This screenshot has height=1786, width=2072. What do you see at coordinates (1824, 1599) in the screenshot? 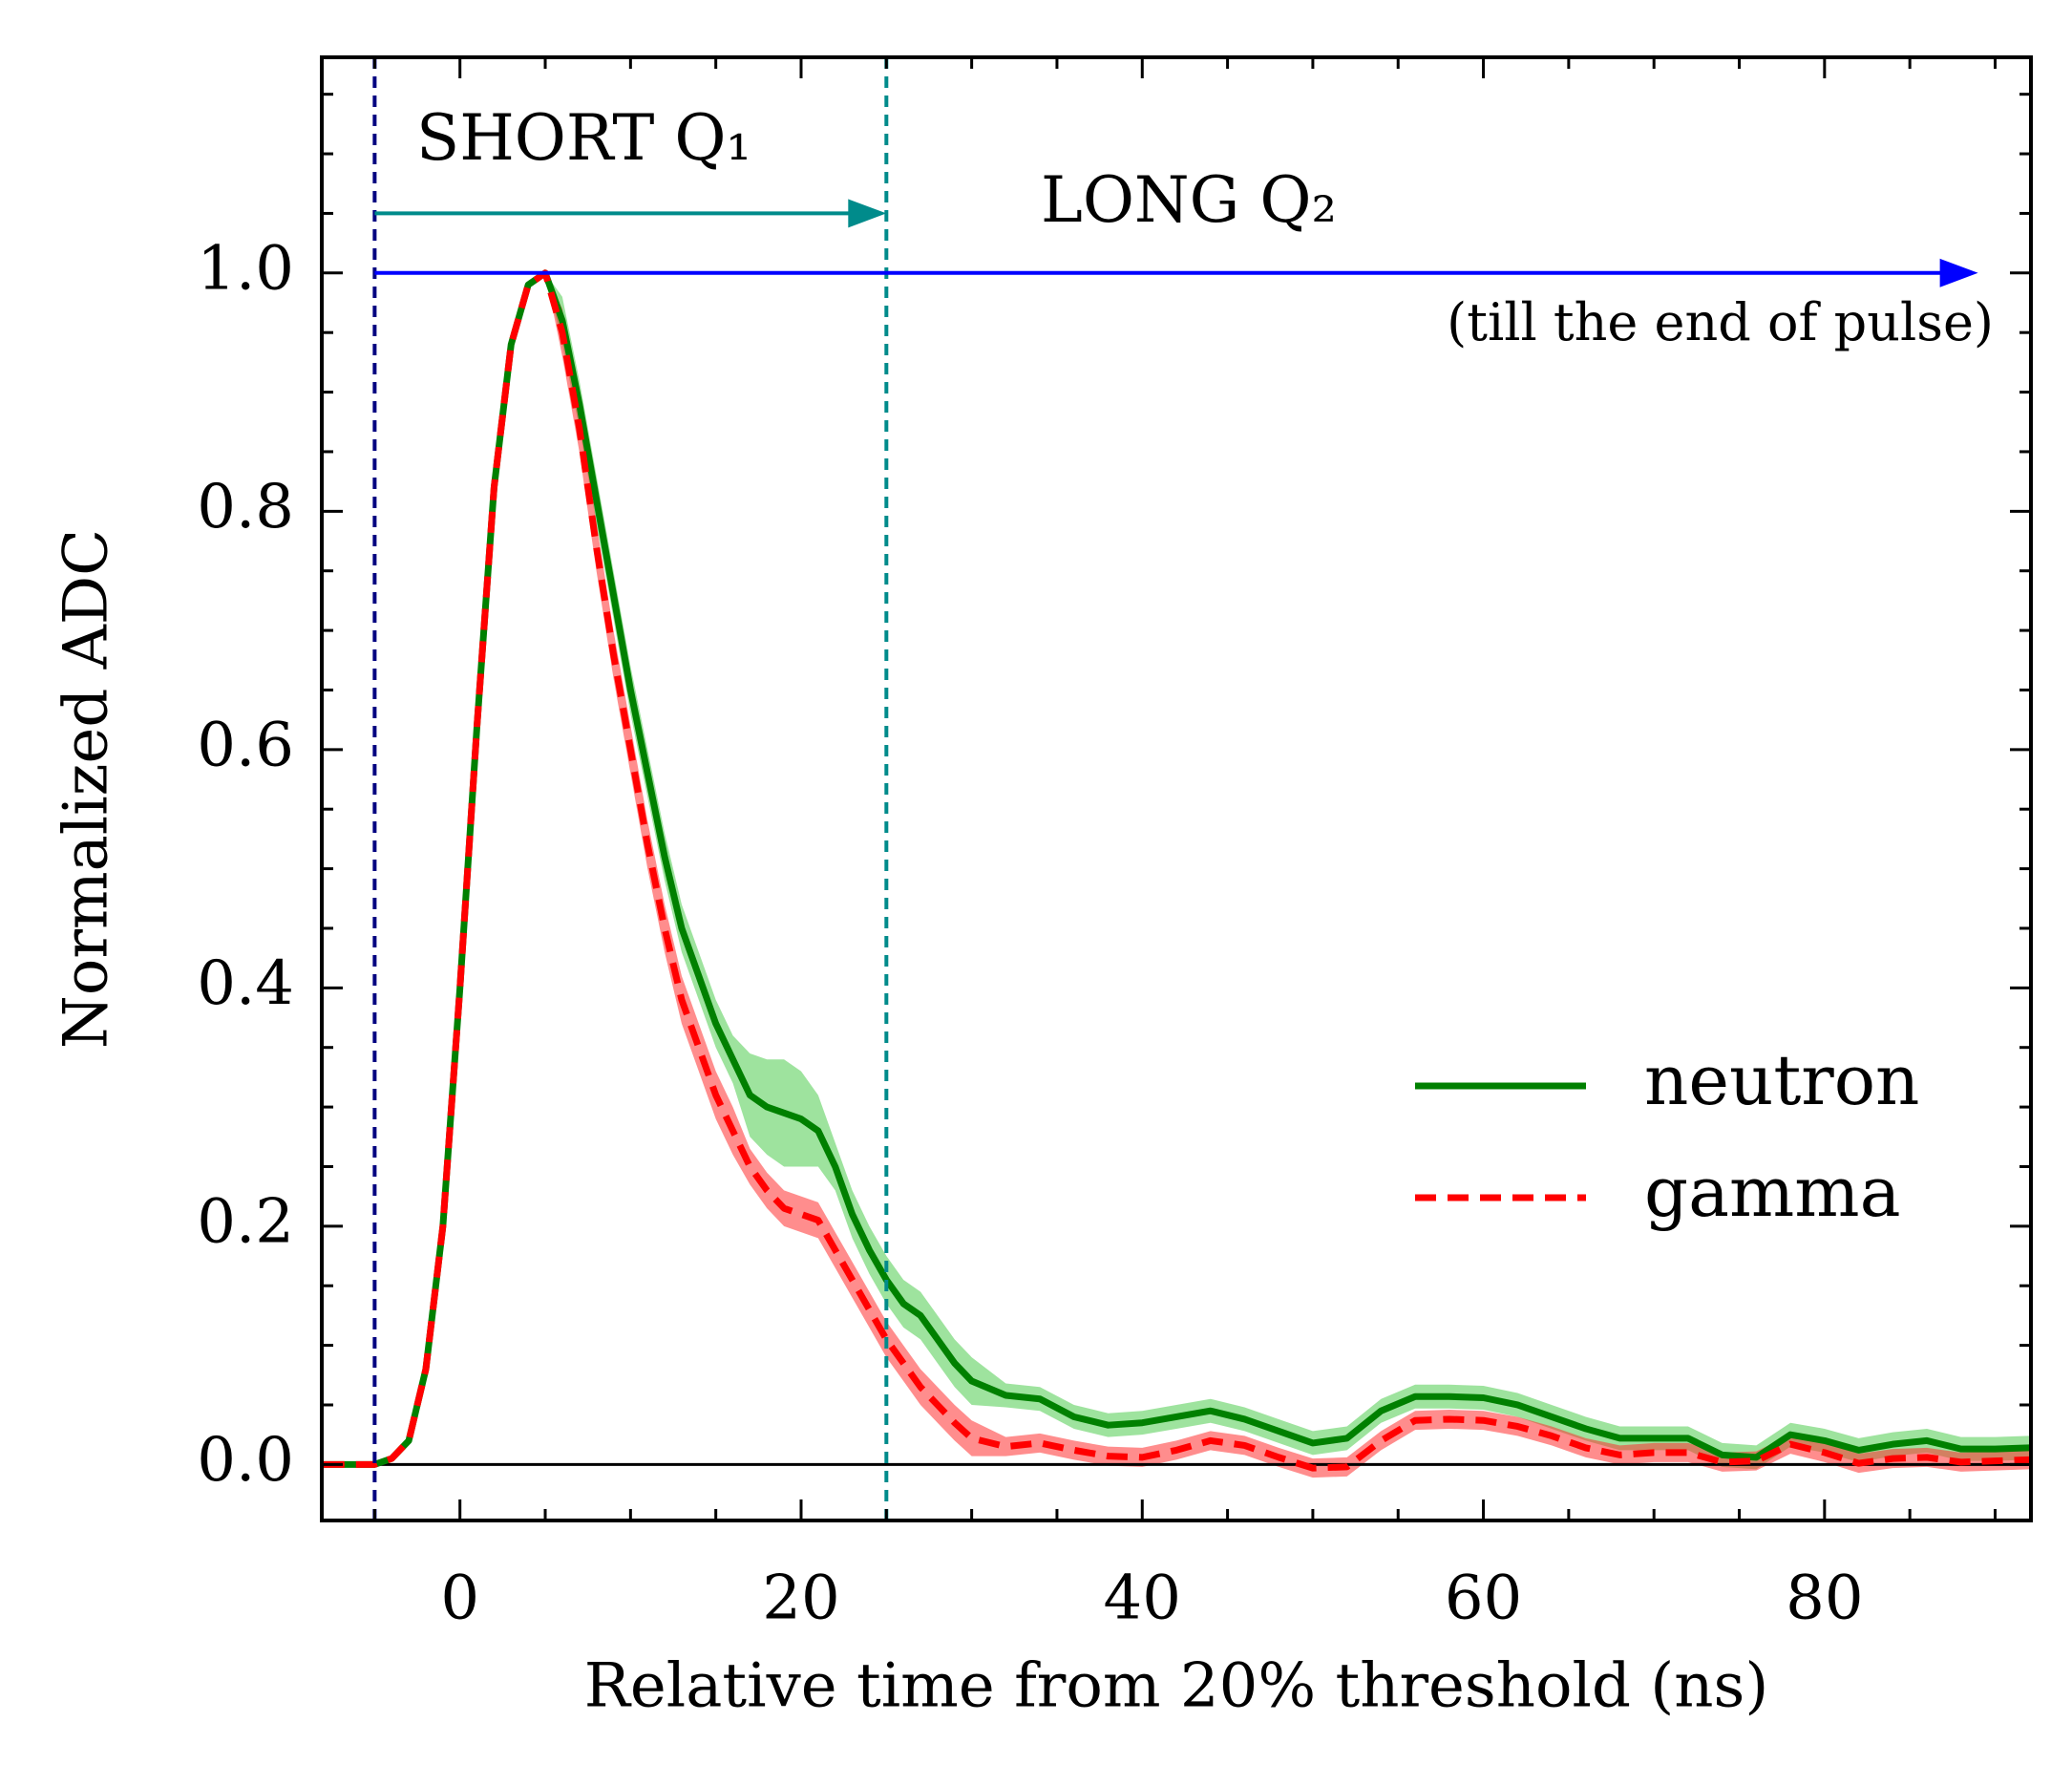
I see `x-tick-label: 80` at bounding box center [1824, 1599].